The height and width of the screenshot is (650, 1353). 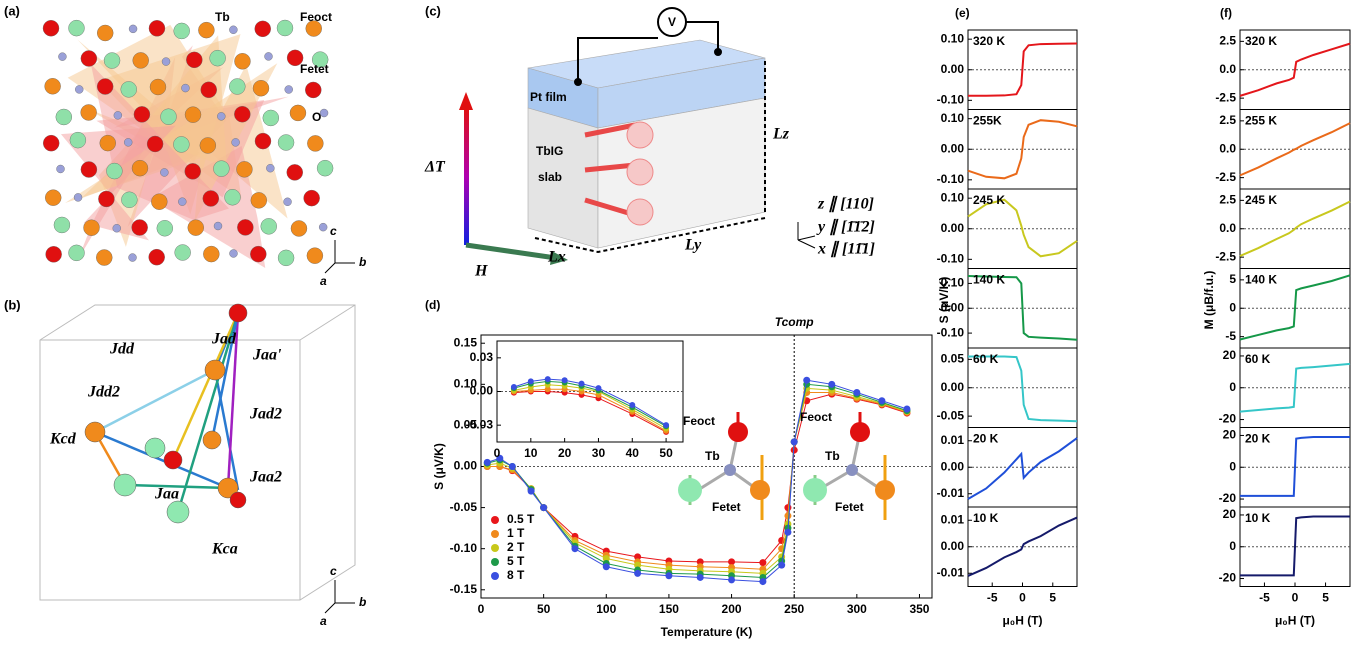 I want to click on y-tick-label: -20, so click(x=1228, y=498).